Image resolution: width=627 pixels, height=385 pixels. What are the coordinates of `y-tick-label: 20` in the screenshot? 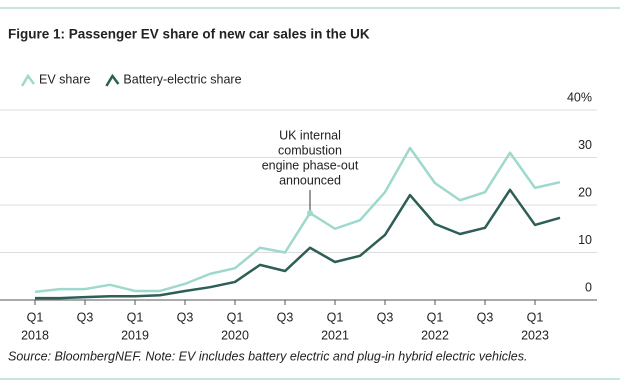 It's located at (585, 192).